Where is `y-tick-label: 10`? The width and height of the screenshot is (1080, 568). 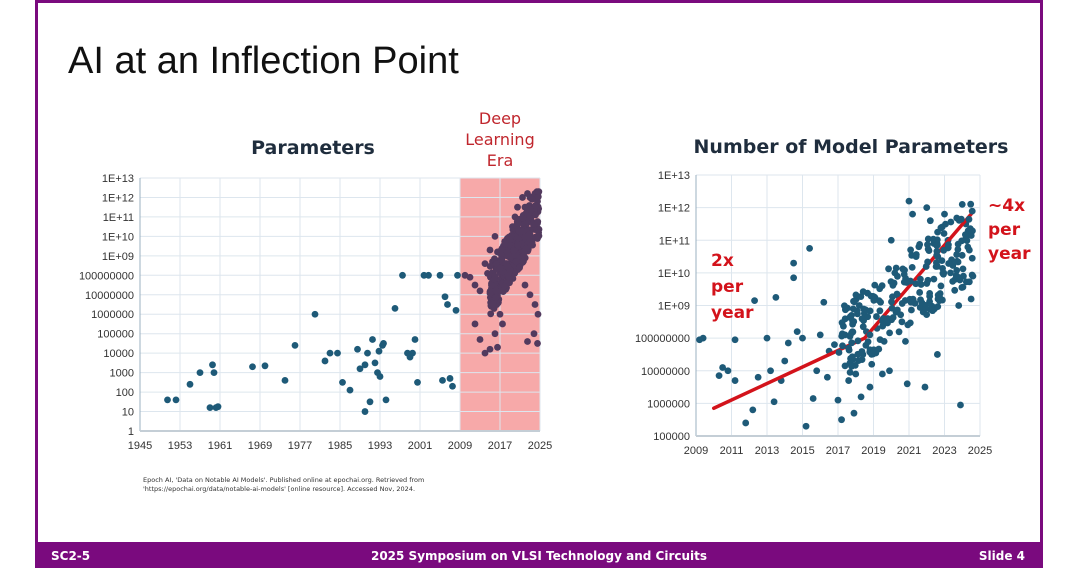
y-tick-label: 10 is located at coordinates (128, 413).